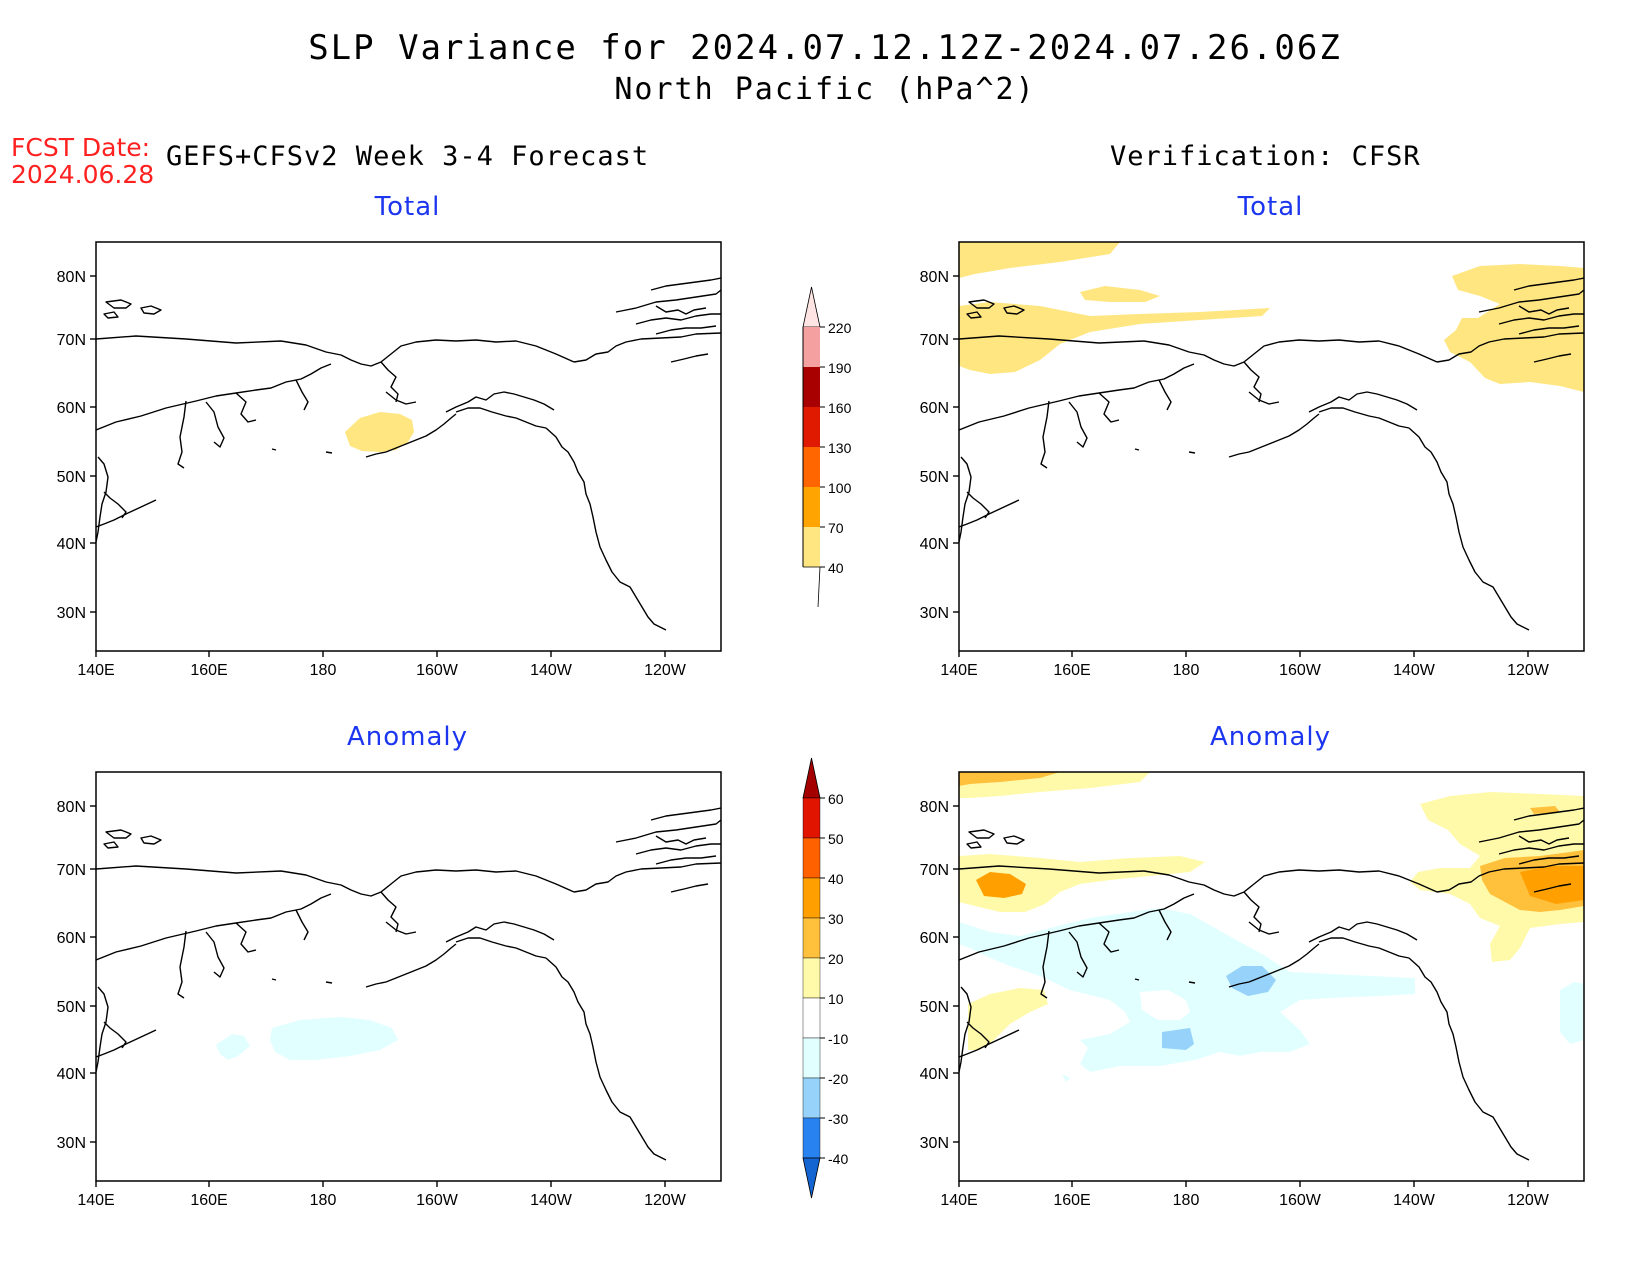 The width and height of the screenshot is (1650, 1275). Describe the element at coordinates (71, 938) in the screenshot. I see `lat-label: 60N` at that location.